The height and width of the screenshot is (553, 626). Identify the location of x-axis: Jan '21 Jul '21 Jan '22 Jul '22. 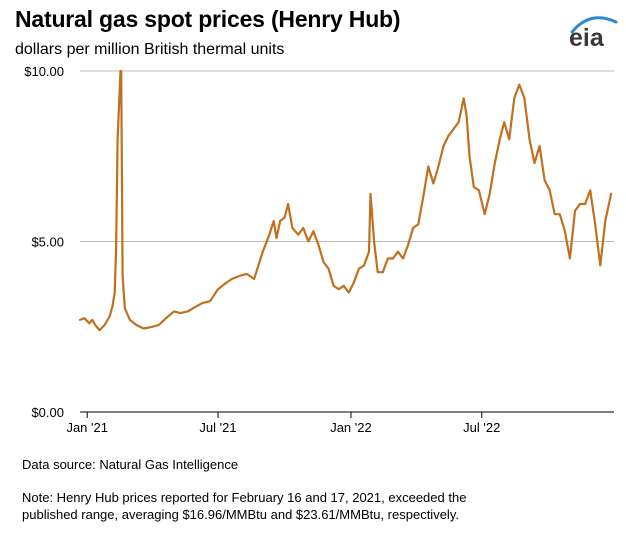
(340, 423).